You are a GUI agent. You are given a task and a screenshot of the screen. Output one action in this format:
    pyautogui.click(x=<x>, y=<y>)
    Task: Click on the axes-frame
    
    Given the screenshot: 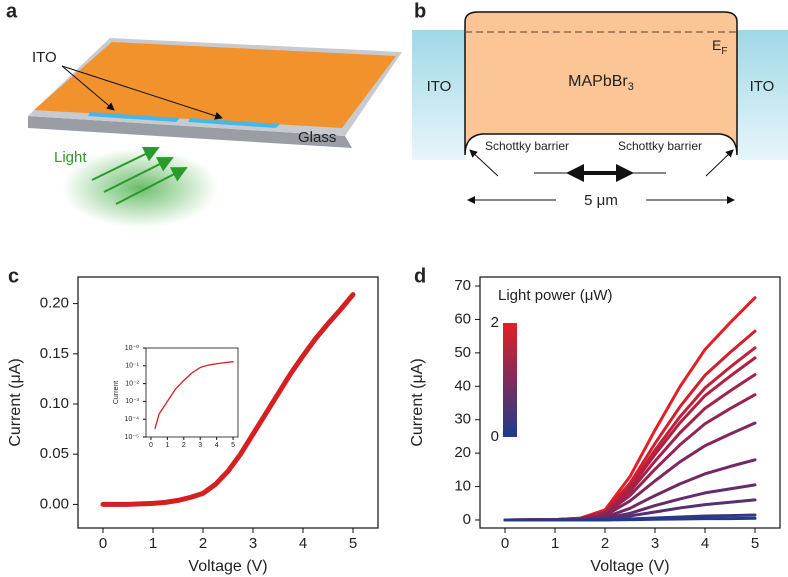 What is the action you would take?
    pyautogui.click(x=192, y=392)
    